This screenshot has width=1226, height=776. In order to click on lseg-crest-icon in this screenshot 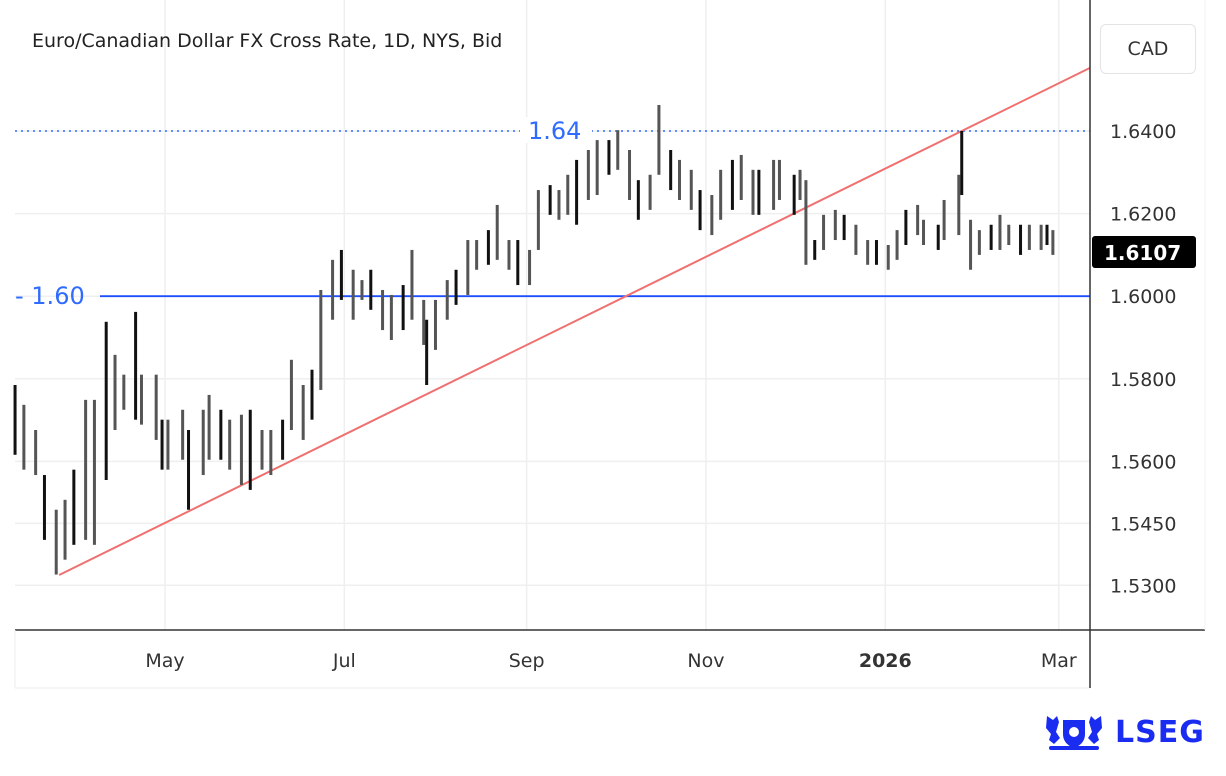, I will do `click(1074, 733)`.